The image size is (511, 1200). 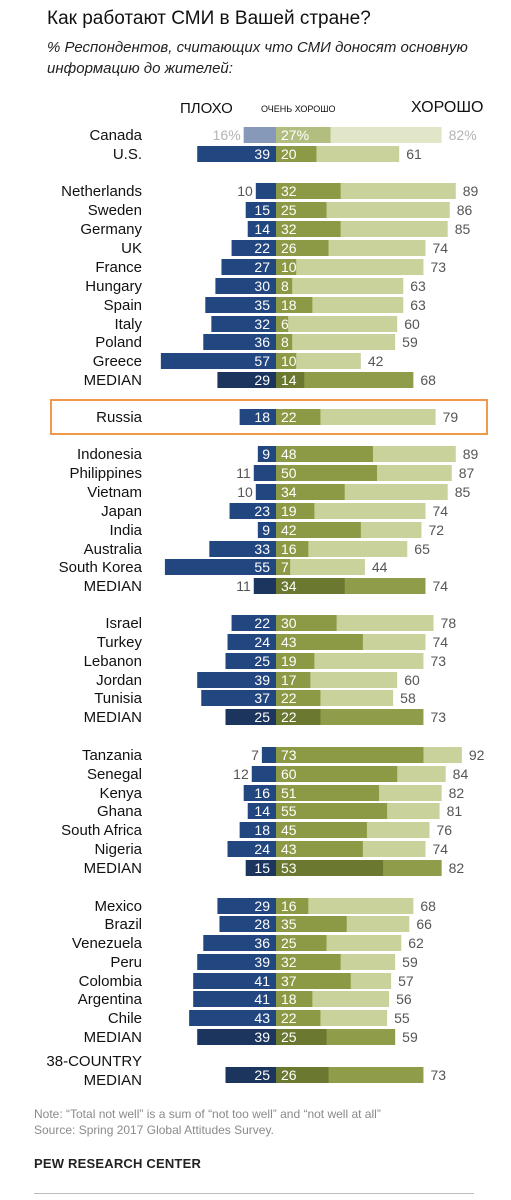 I want to click on value-label-very-good: 53, so click(x=289, y=868).